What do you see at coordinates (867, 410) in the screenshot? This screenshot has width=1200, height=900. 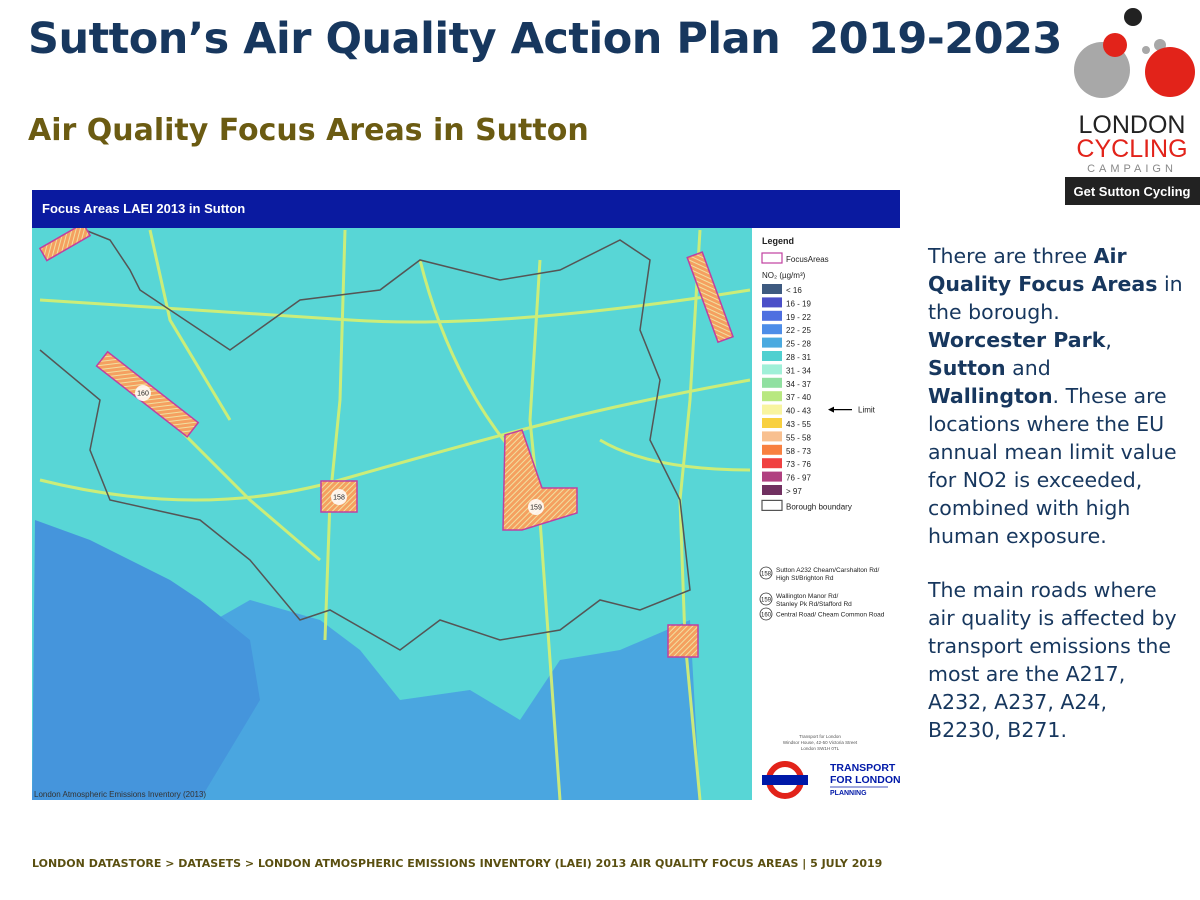 I see `limit-label: Limit` at bounding box center [867, 410].